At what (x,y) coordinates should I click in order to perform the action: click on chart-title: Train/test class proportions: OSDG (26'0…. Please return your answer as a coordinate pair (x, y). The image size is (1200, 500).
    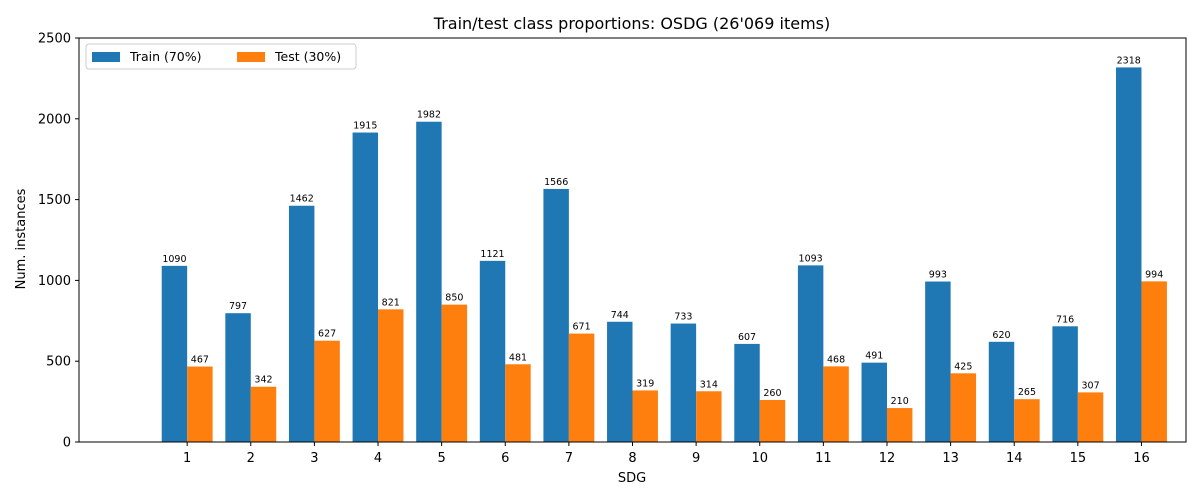
    Looking at the image, I should click on (631, 23).